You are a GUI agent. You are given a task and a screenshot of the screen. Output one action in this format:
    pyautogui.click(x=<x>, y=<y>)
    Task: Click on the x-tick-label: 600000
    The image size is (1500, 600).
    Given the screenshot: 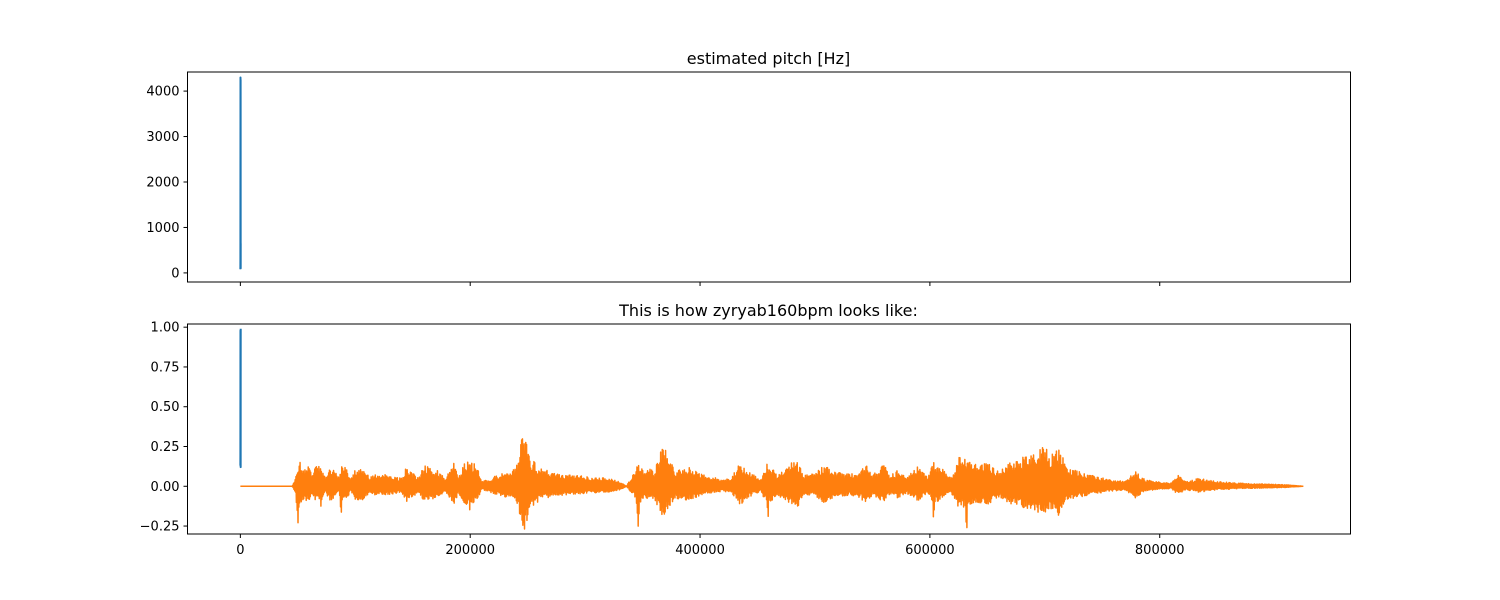 What is the action you would take?
    pyautogui.click(x=930, y=550)
    